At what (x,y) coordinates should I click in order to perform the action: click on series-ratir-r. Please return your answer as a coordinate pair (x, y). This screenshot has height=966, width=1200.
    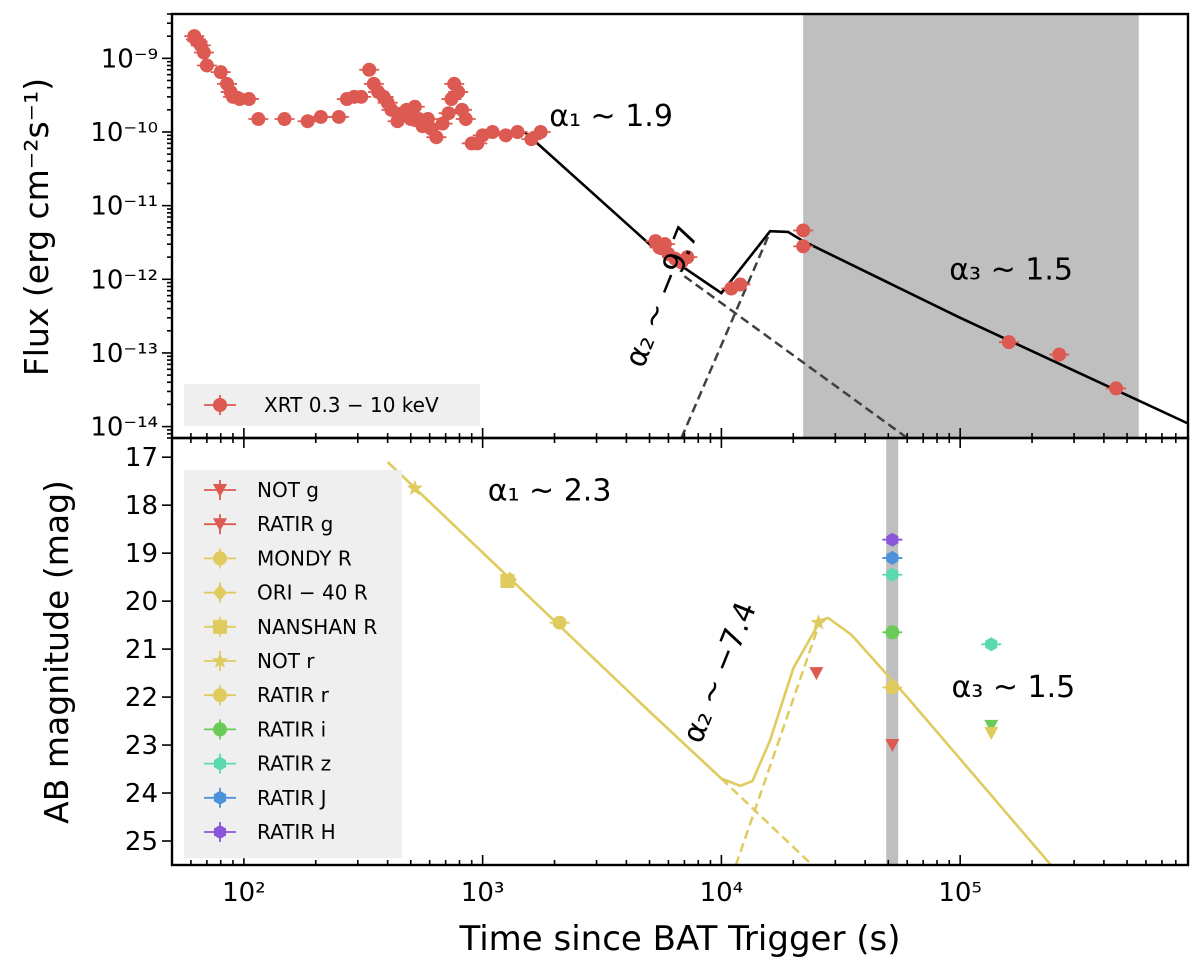
    Looking at the image, I should click on (892, 687).